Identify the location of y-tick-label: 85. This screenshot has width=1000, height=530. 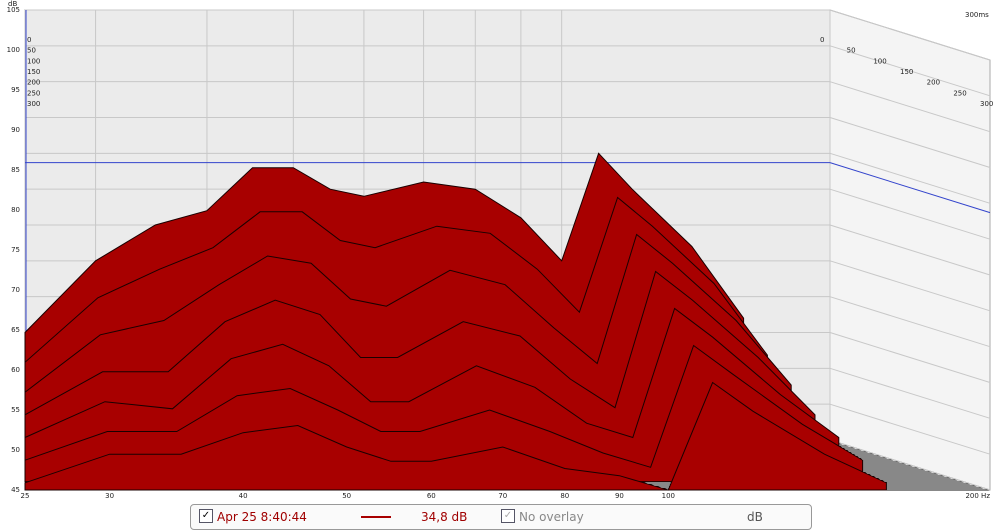
(15, 170).